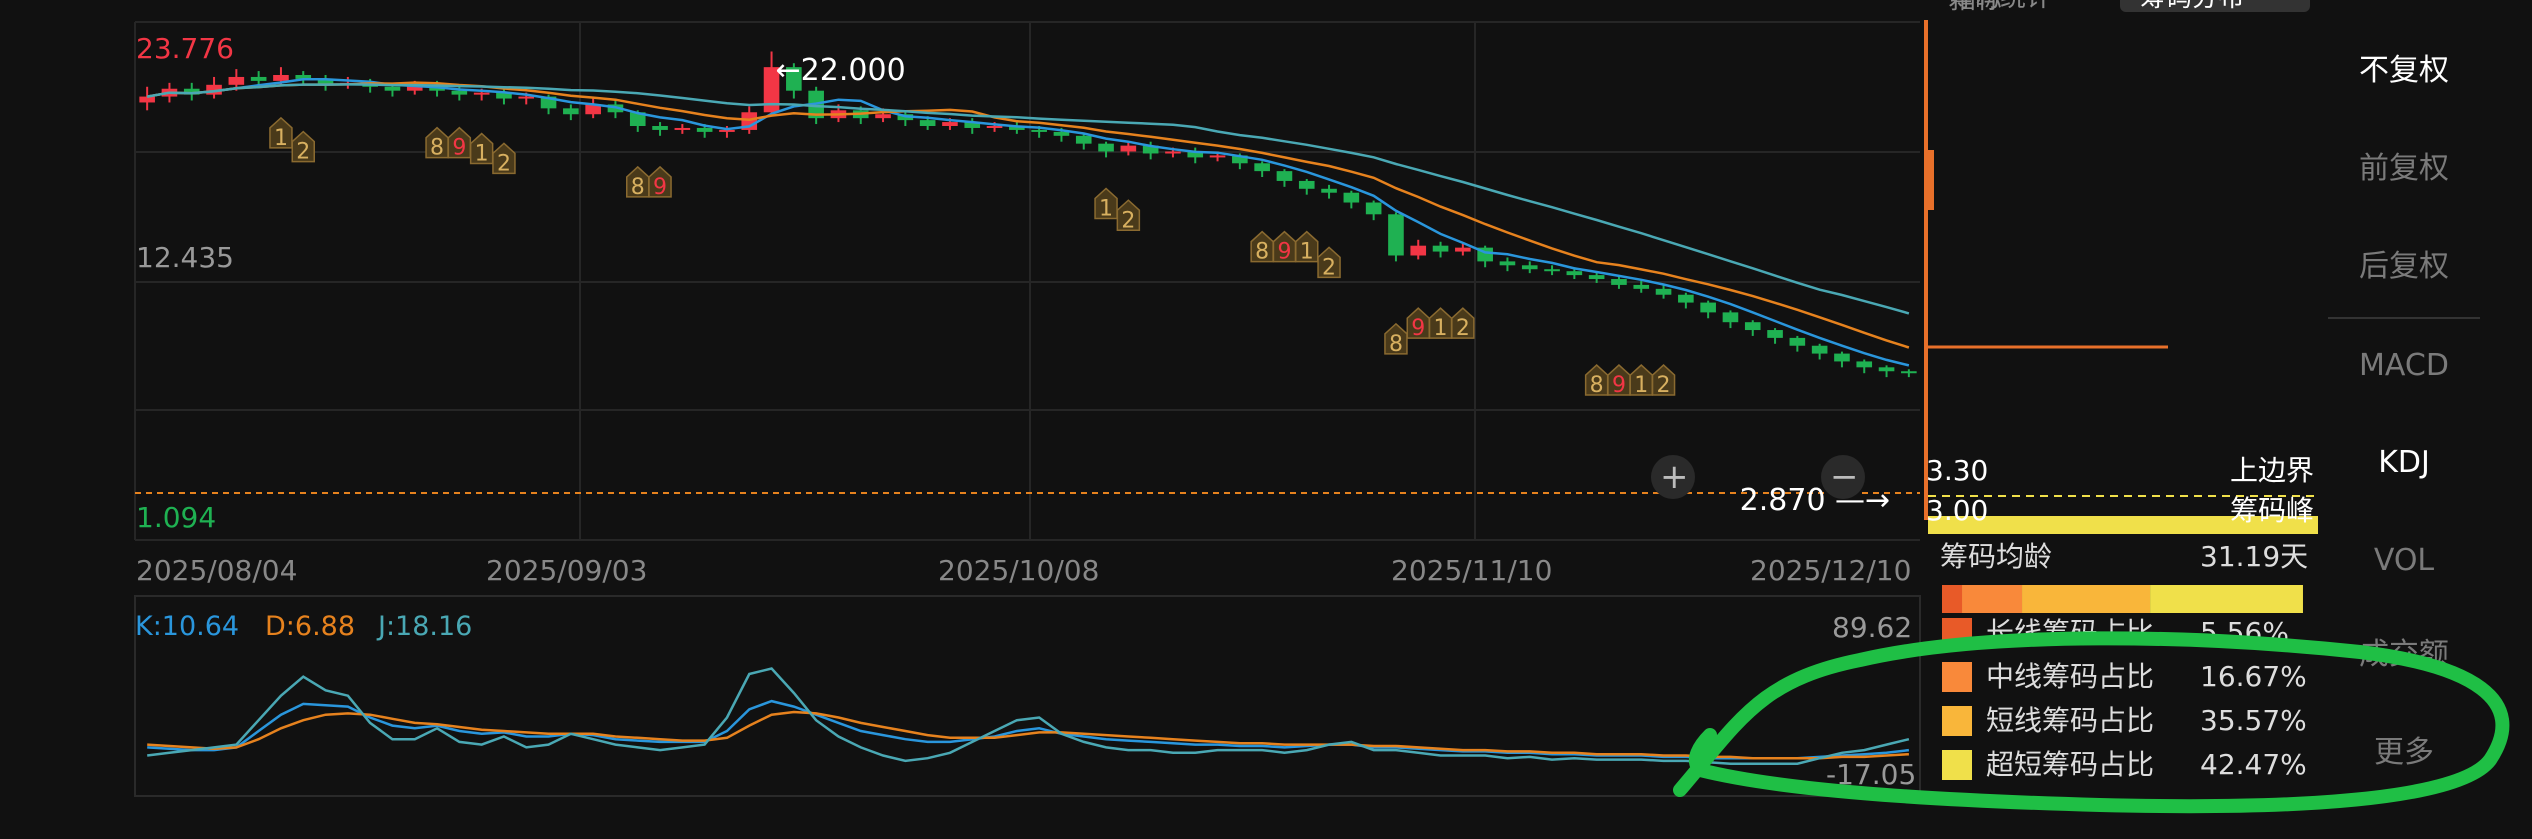 The width and height of the screenshot is (2532, 839). What do you see at coordinates (2272, 510) in the screenshot?
I see `chip-peak-label: 筹码峰` at bounding box center [2272, 510].